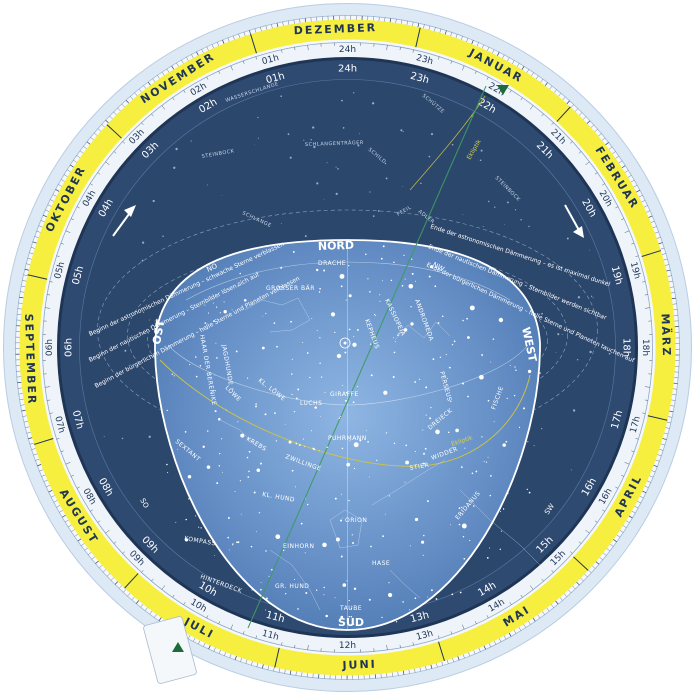 This screenshot has height=695, width=695. I want to click on inner-hour-label: 19h, so click(617, 275).